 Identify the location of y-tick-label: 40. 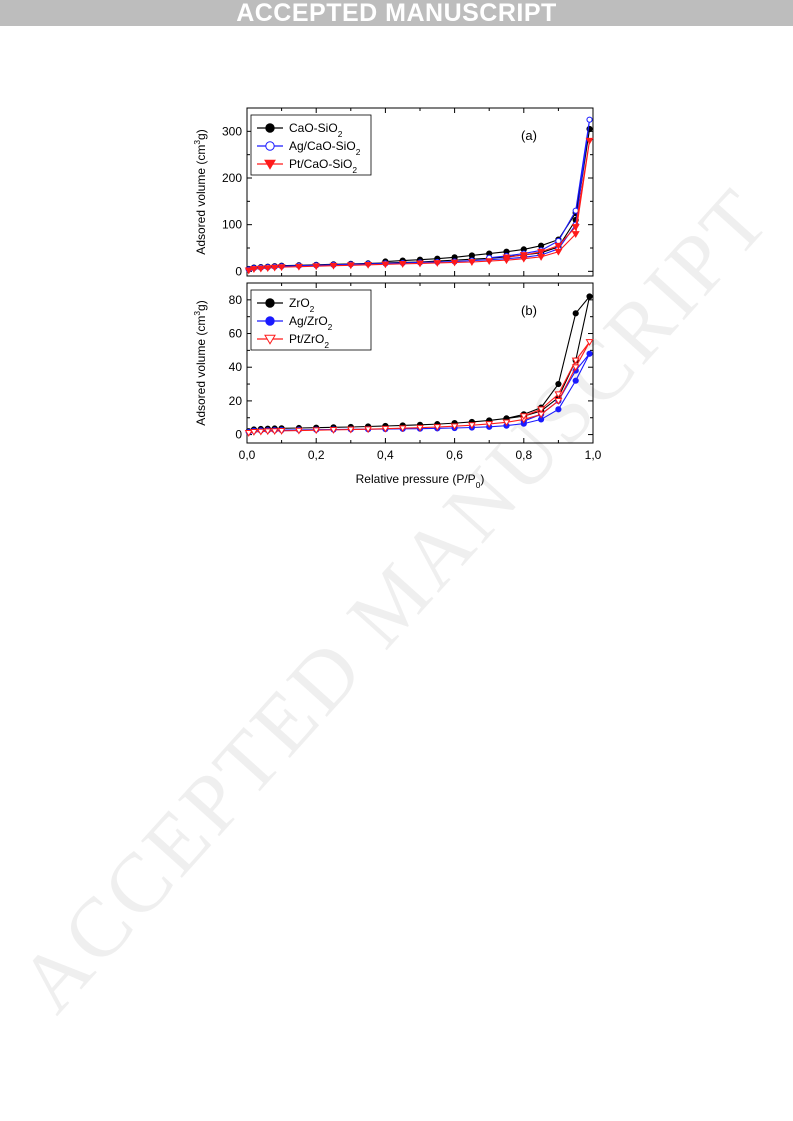
(236, 367).